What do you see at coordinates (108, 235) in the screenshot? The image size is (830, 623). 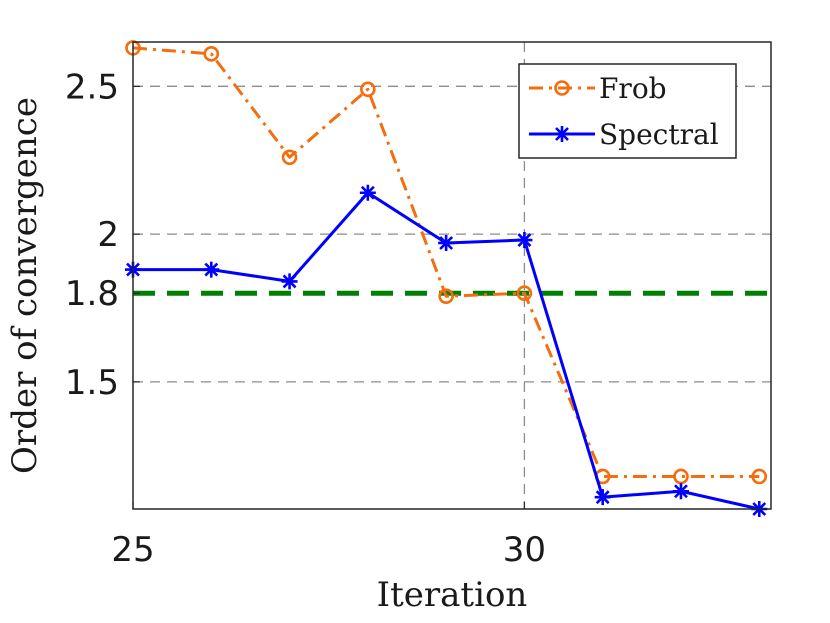 I see `y-tick-label: 2` at bounding box center [108, 235].